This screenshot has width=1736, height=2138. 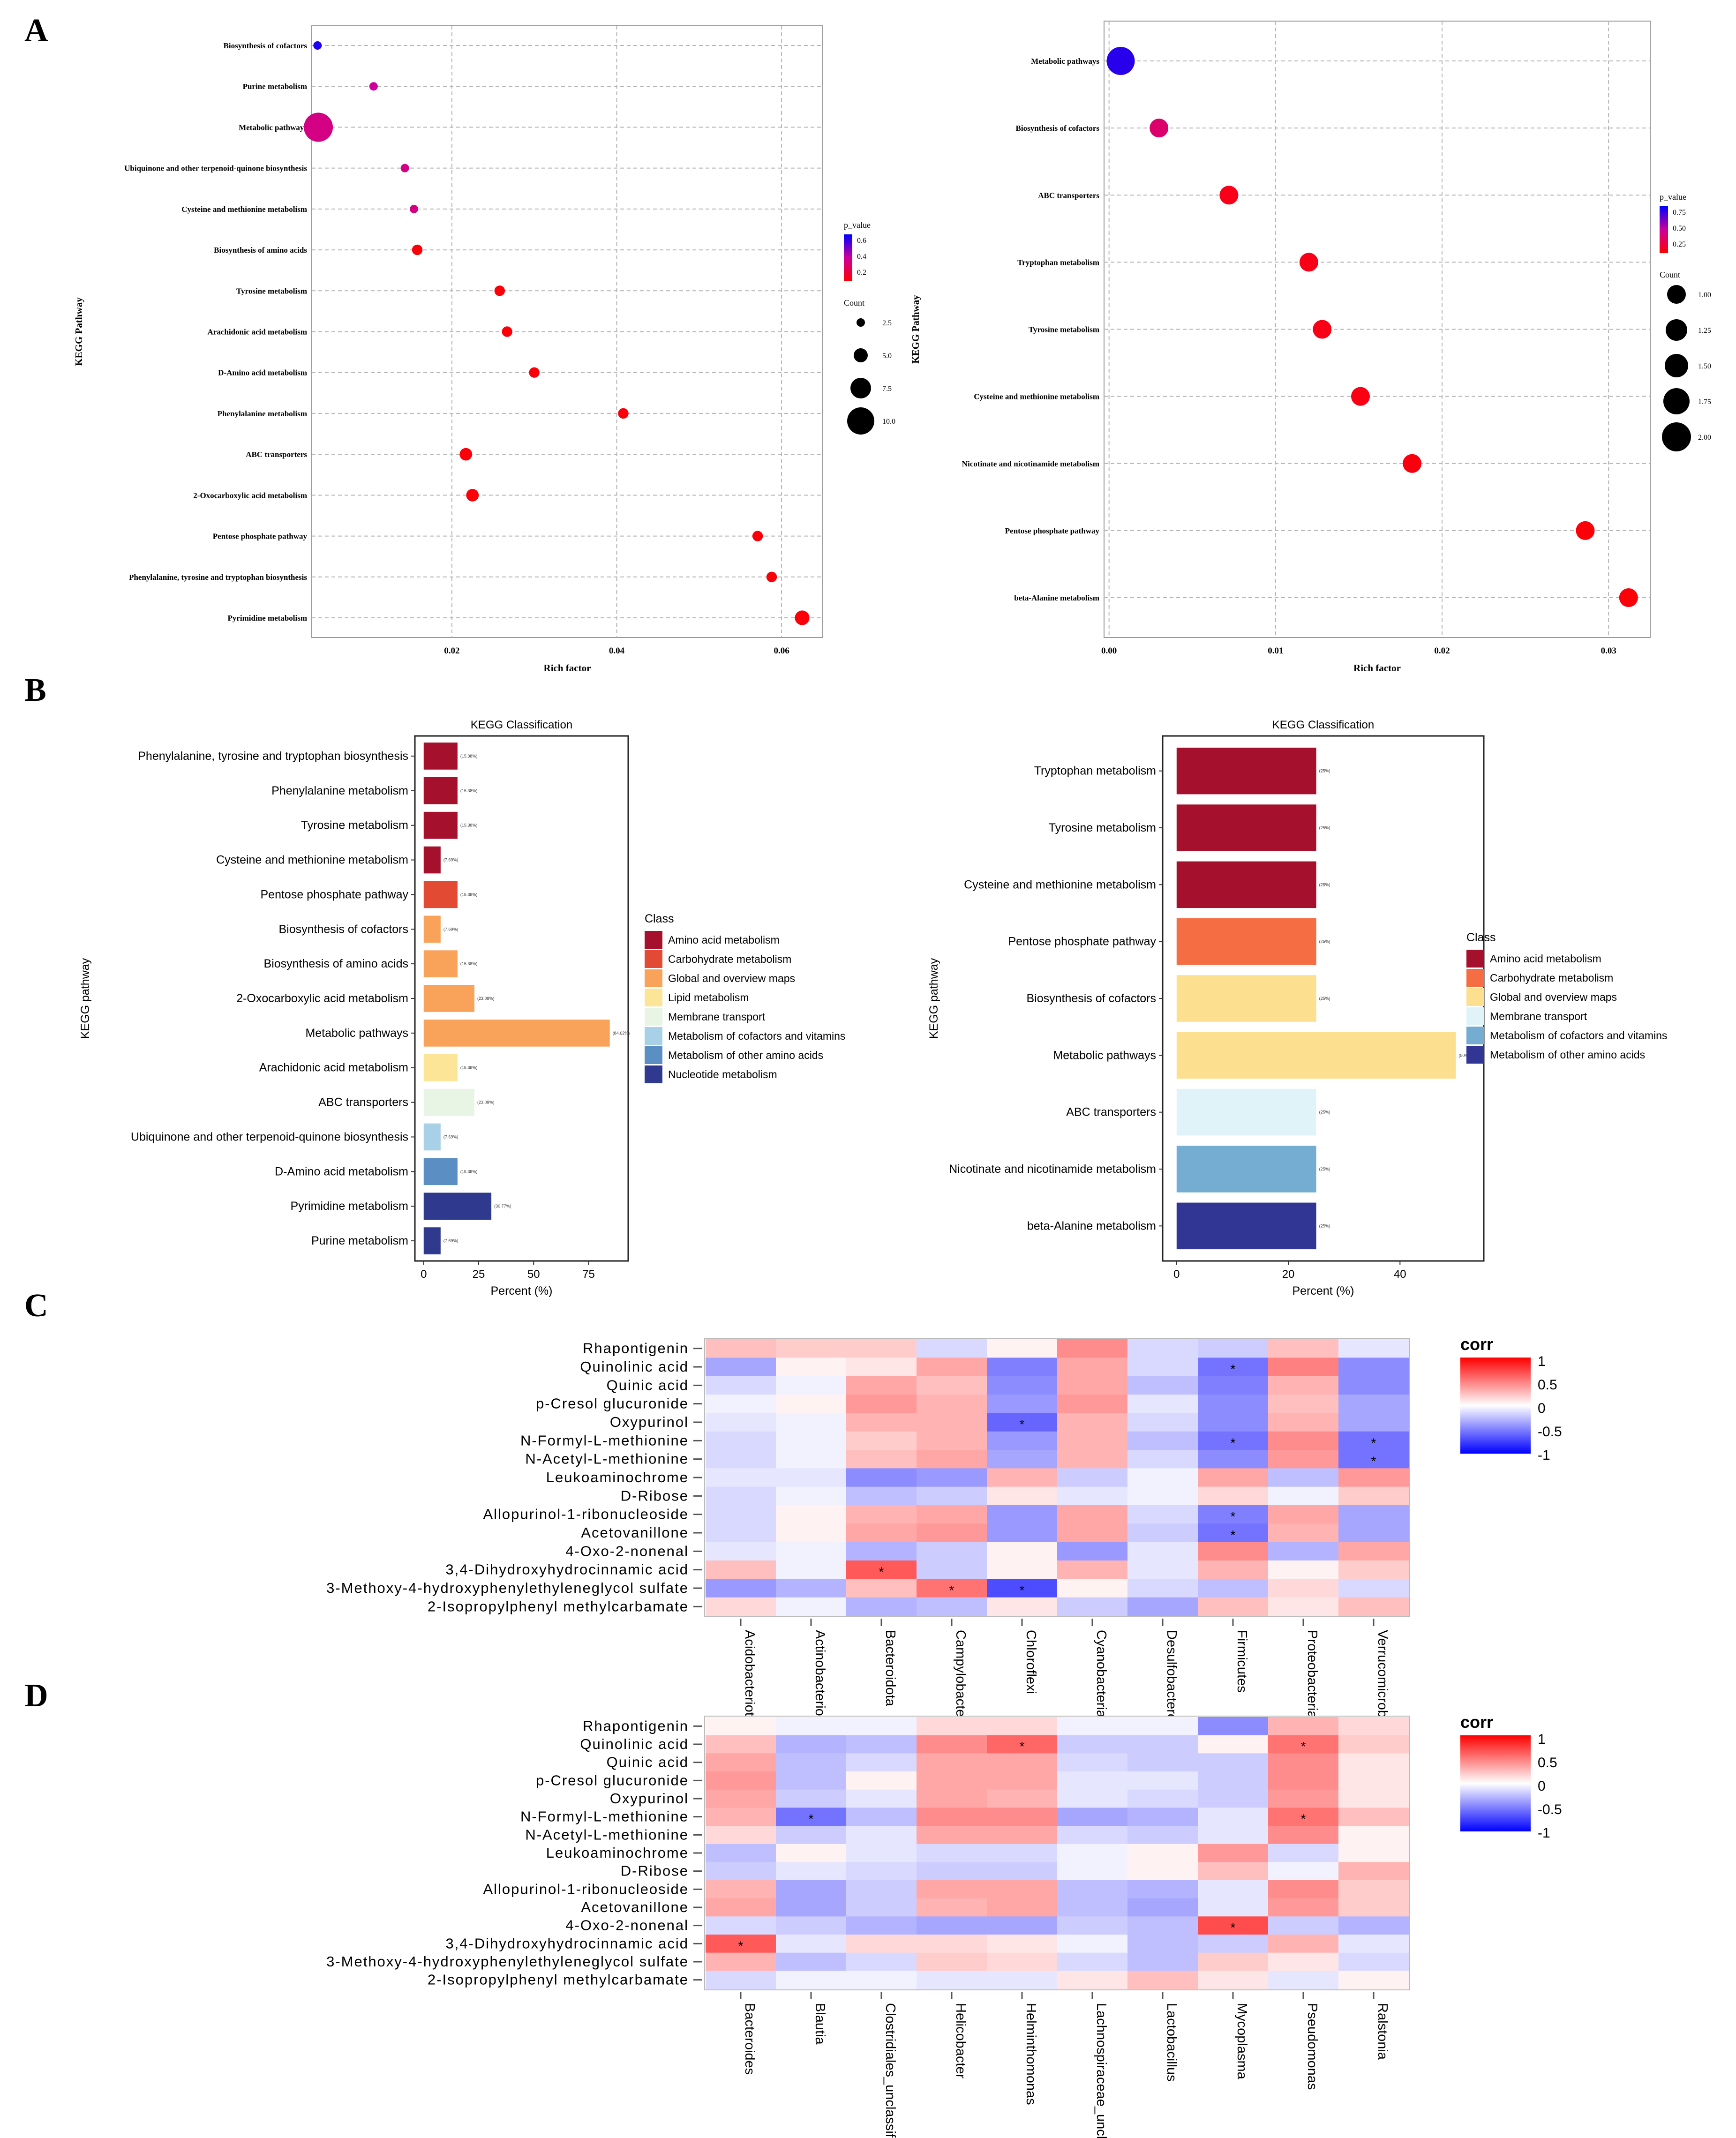 I want to click on bar-tryptophan-metabolism, so click(x=1246, y=771).